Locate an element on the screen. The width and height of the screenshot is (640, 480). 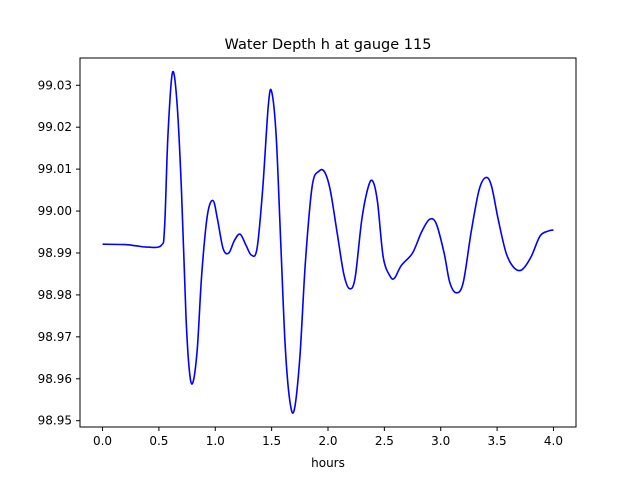
x-tick-label: 0.0 is located at coordinates (102, 441).